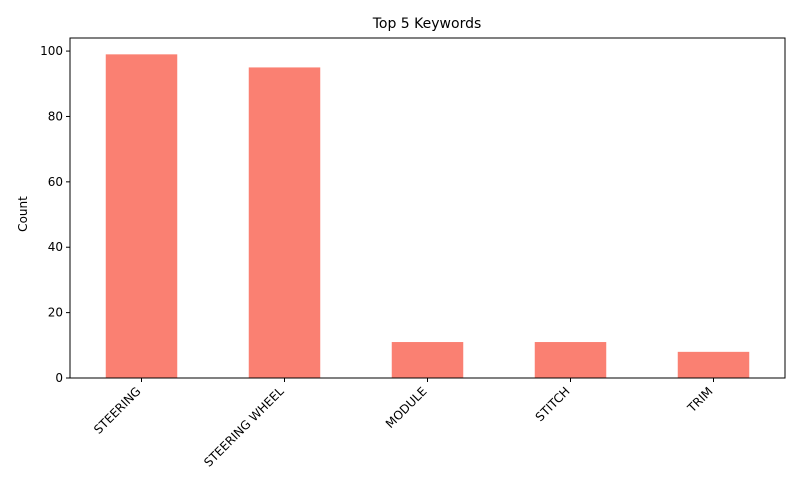  Describe the element at coordinates (55, 247) in the screenshot. I see `y-tick-label: 40` at that location.